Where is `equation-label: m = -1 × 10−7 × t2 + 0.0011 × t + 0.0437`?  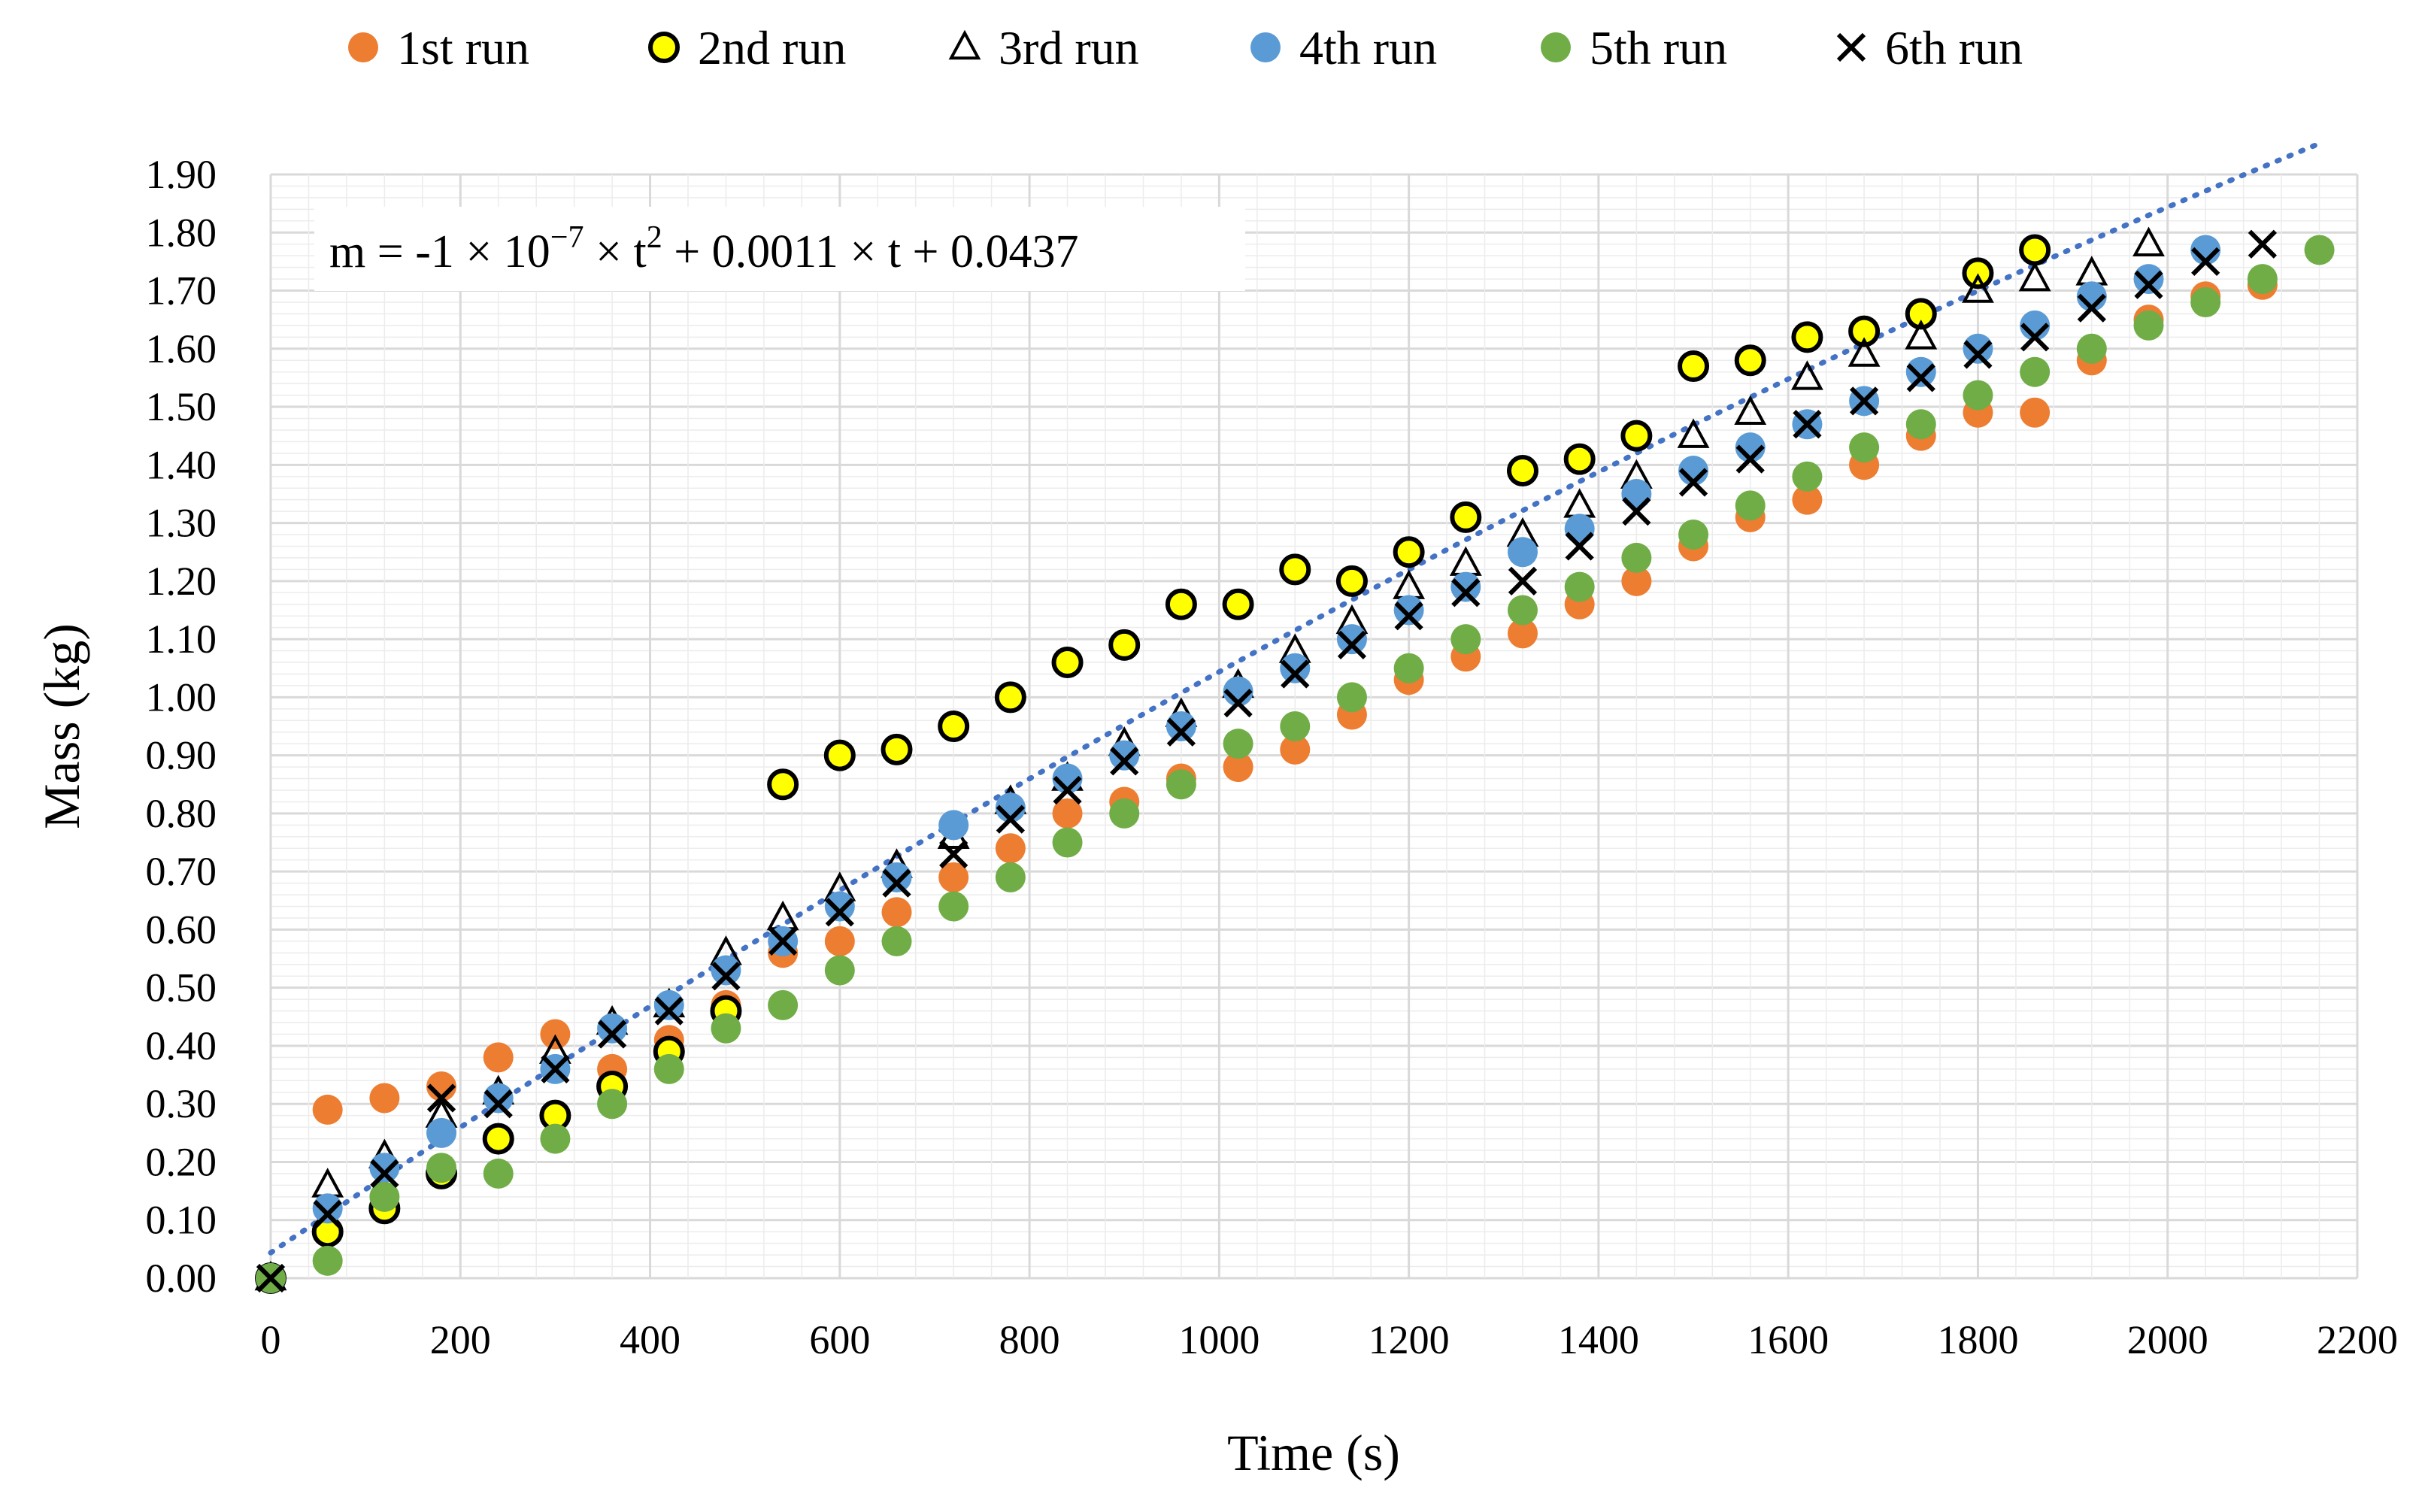 equation-label: m = -1 × 10−7 × t2 + 0.0011 × t + 0.0437 is located at coordinates (704, 248).